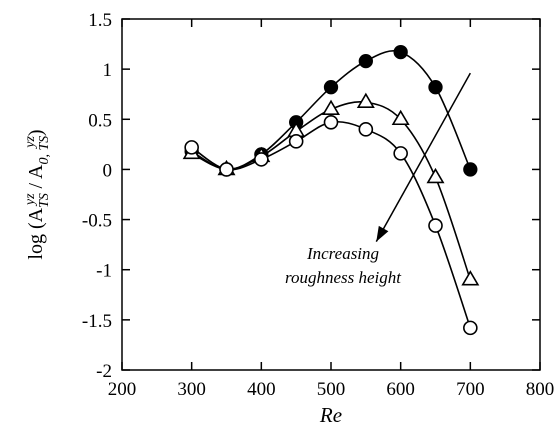  Describe the element at coordinates (108, 170) in the screenshot. I see `y-tick-label: 0` at that location.